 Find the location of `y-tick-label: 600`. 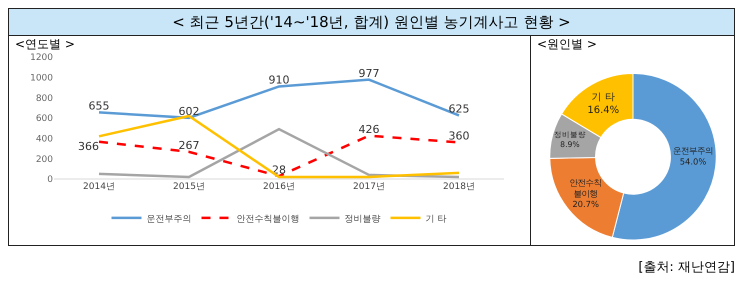

y-tick-label: 600 is located at coordinates (45, 119).